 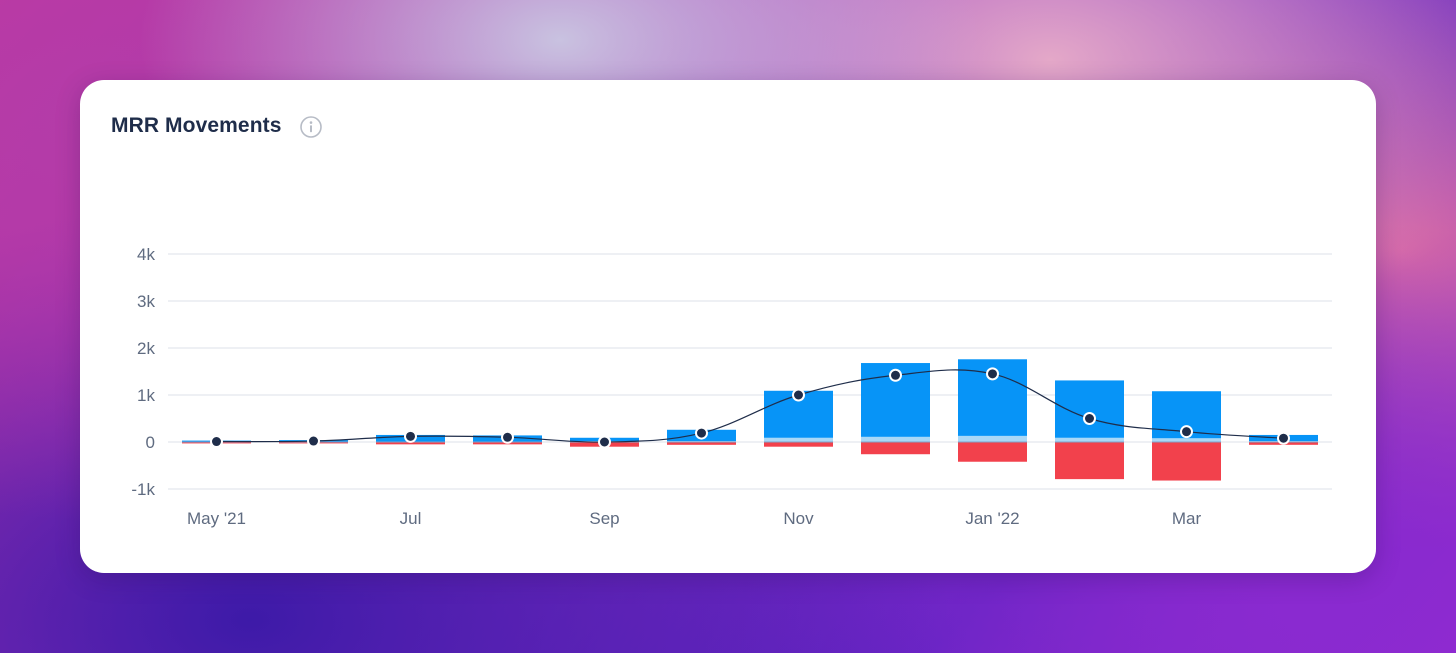 I want to click on bar-new-mrr, so click(x=1089, y=409).